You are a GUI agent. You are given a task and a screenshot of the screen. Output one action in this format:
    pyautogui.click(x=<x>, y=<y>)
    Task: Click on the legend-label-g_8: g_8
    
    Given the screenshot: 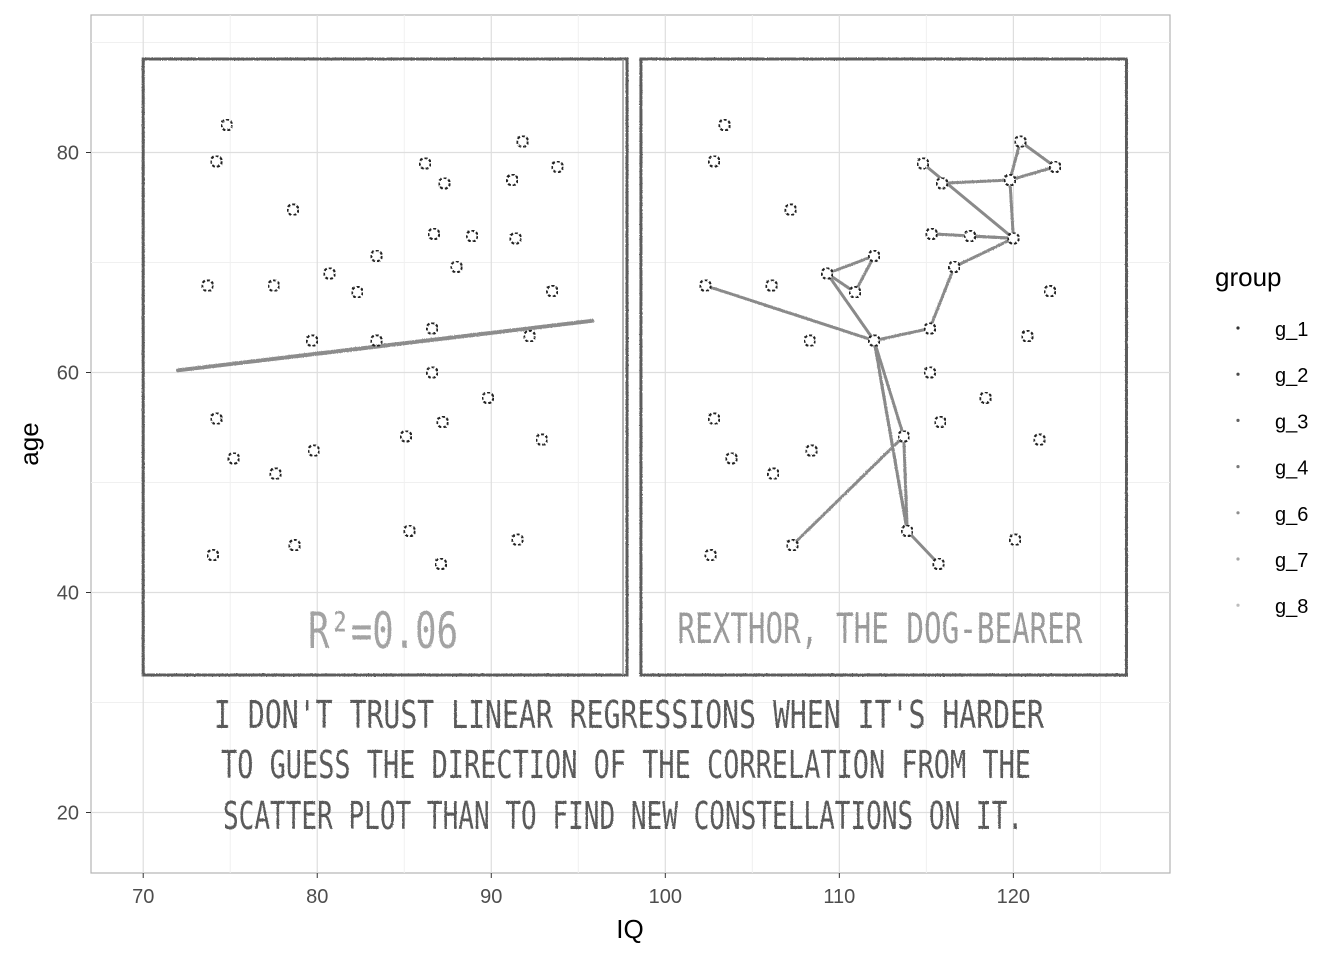 What is the action you would take?
    pyautogui.click(x=1291, y=607)
    